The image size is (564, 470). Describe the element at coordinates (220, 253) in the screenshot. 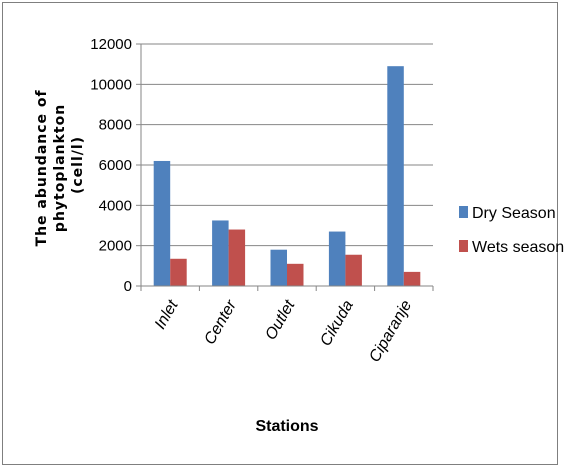

I see `bar-center-dry` at that location.